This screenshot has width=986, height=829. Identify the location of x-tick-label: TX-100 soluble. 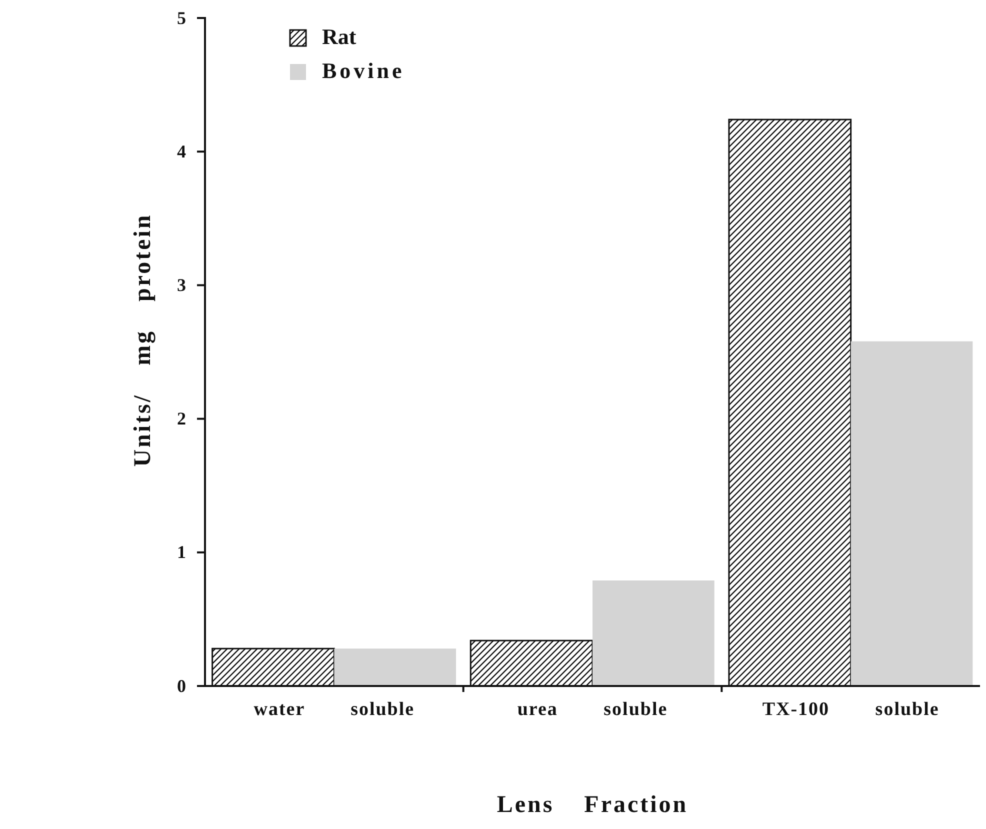
(851, 709).